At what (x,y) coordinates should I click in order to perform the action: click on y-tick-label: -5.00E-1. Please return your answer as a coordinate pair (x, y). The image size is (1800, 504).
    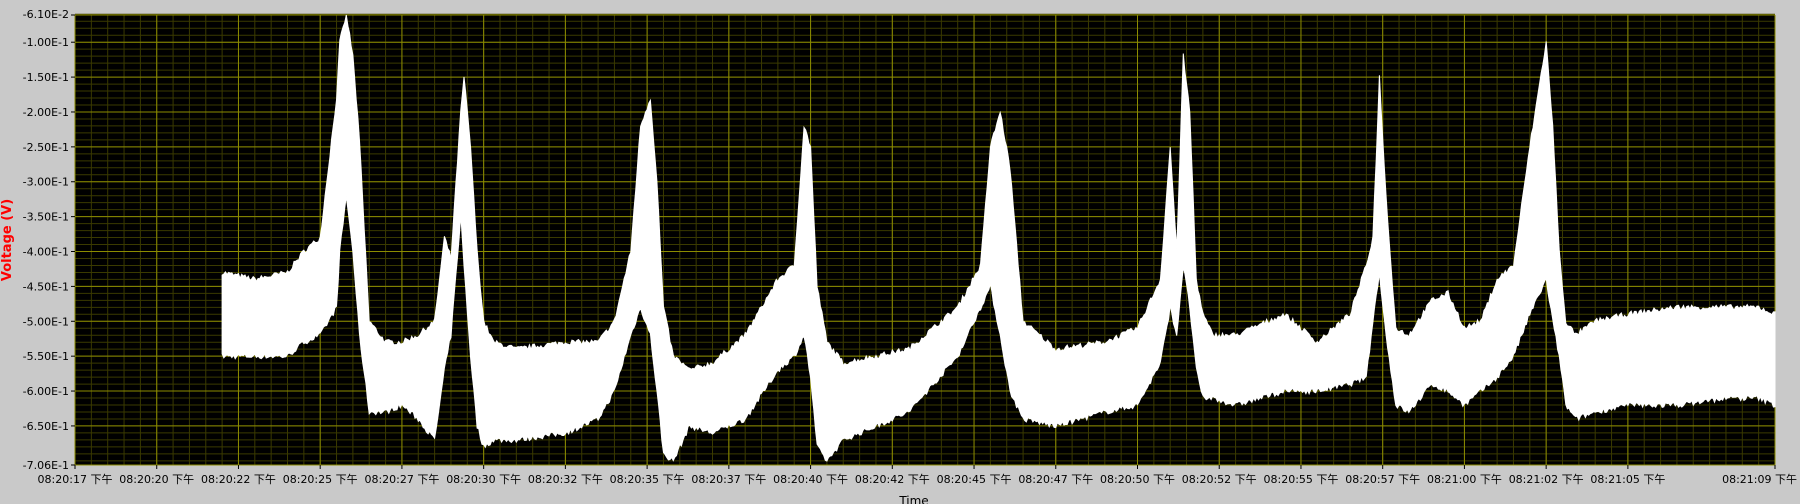
    Looking at the image, I should click on (46, 321).